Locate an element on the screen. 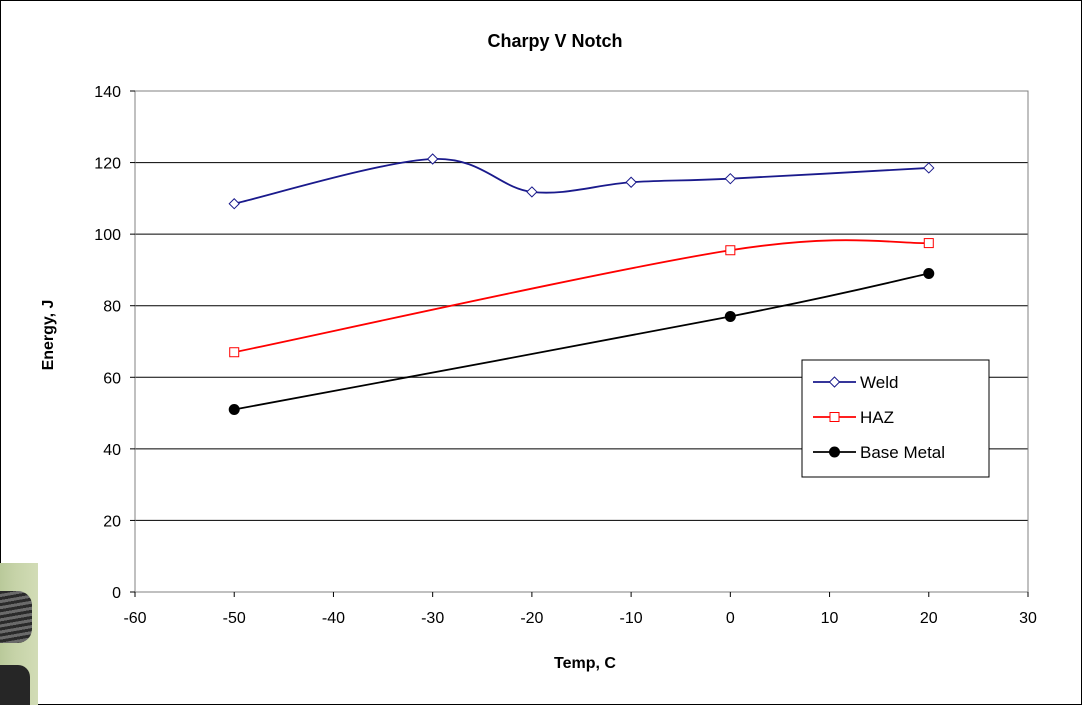 The image size is (1088, 705). x-tick-label: -60 is located at coordinates (134, 618).